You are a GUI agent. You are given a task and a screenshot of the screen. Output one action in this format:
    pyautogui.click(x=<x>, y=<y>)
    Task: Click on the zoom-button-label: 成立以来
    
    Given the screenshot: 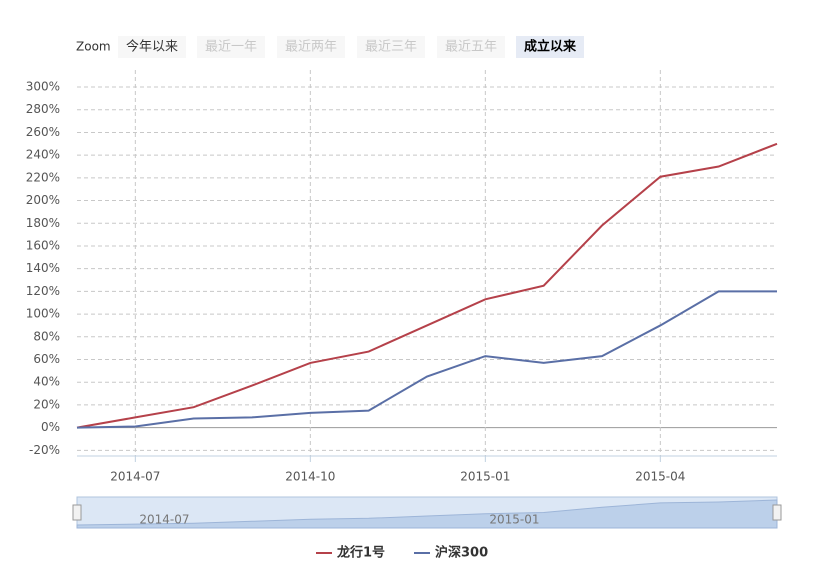 What is the action you would take?
    pyautogui.click(x=550, y=47)
    